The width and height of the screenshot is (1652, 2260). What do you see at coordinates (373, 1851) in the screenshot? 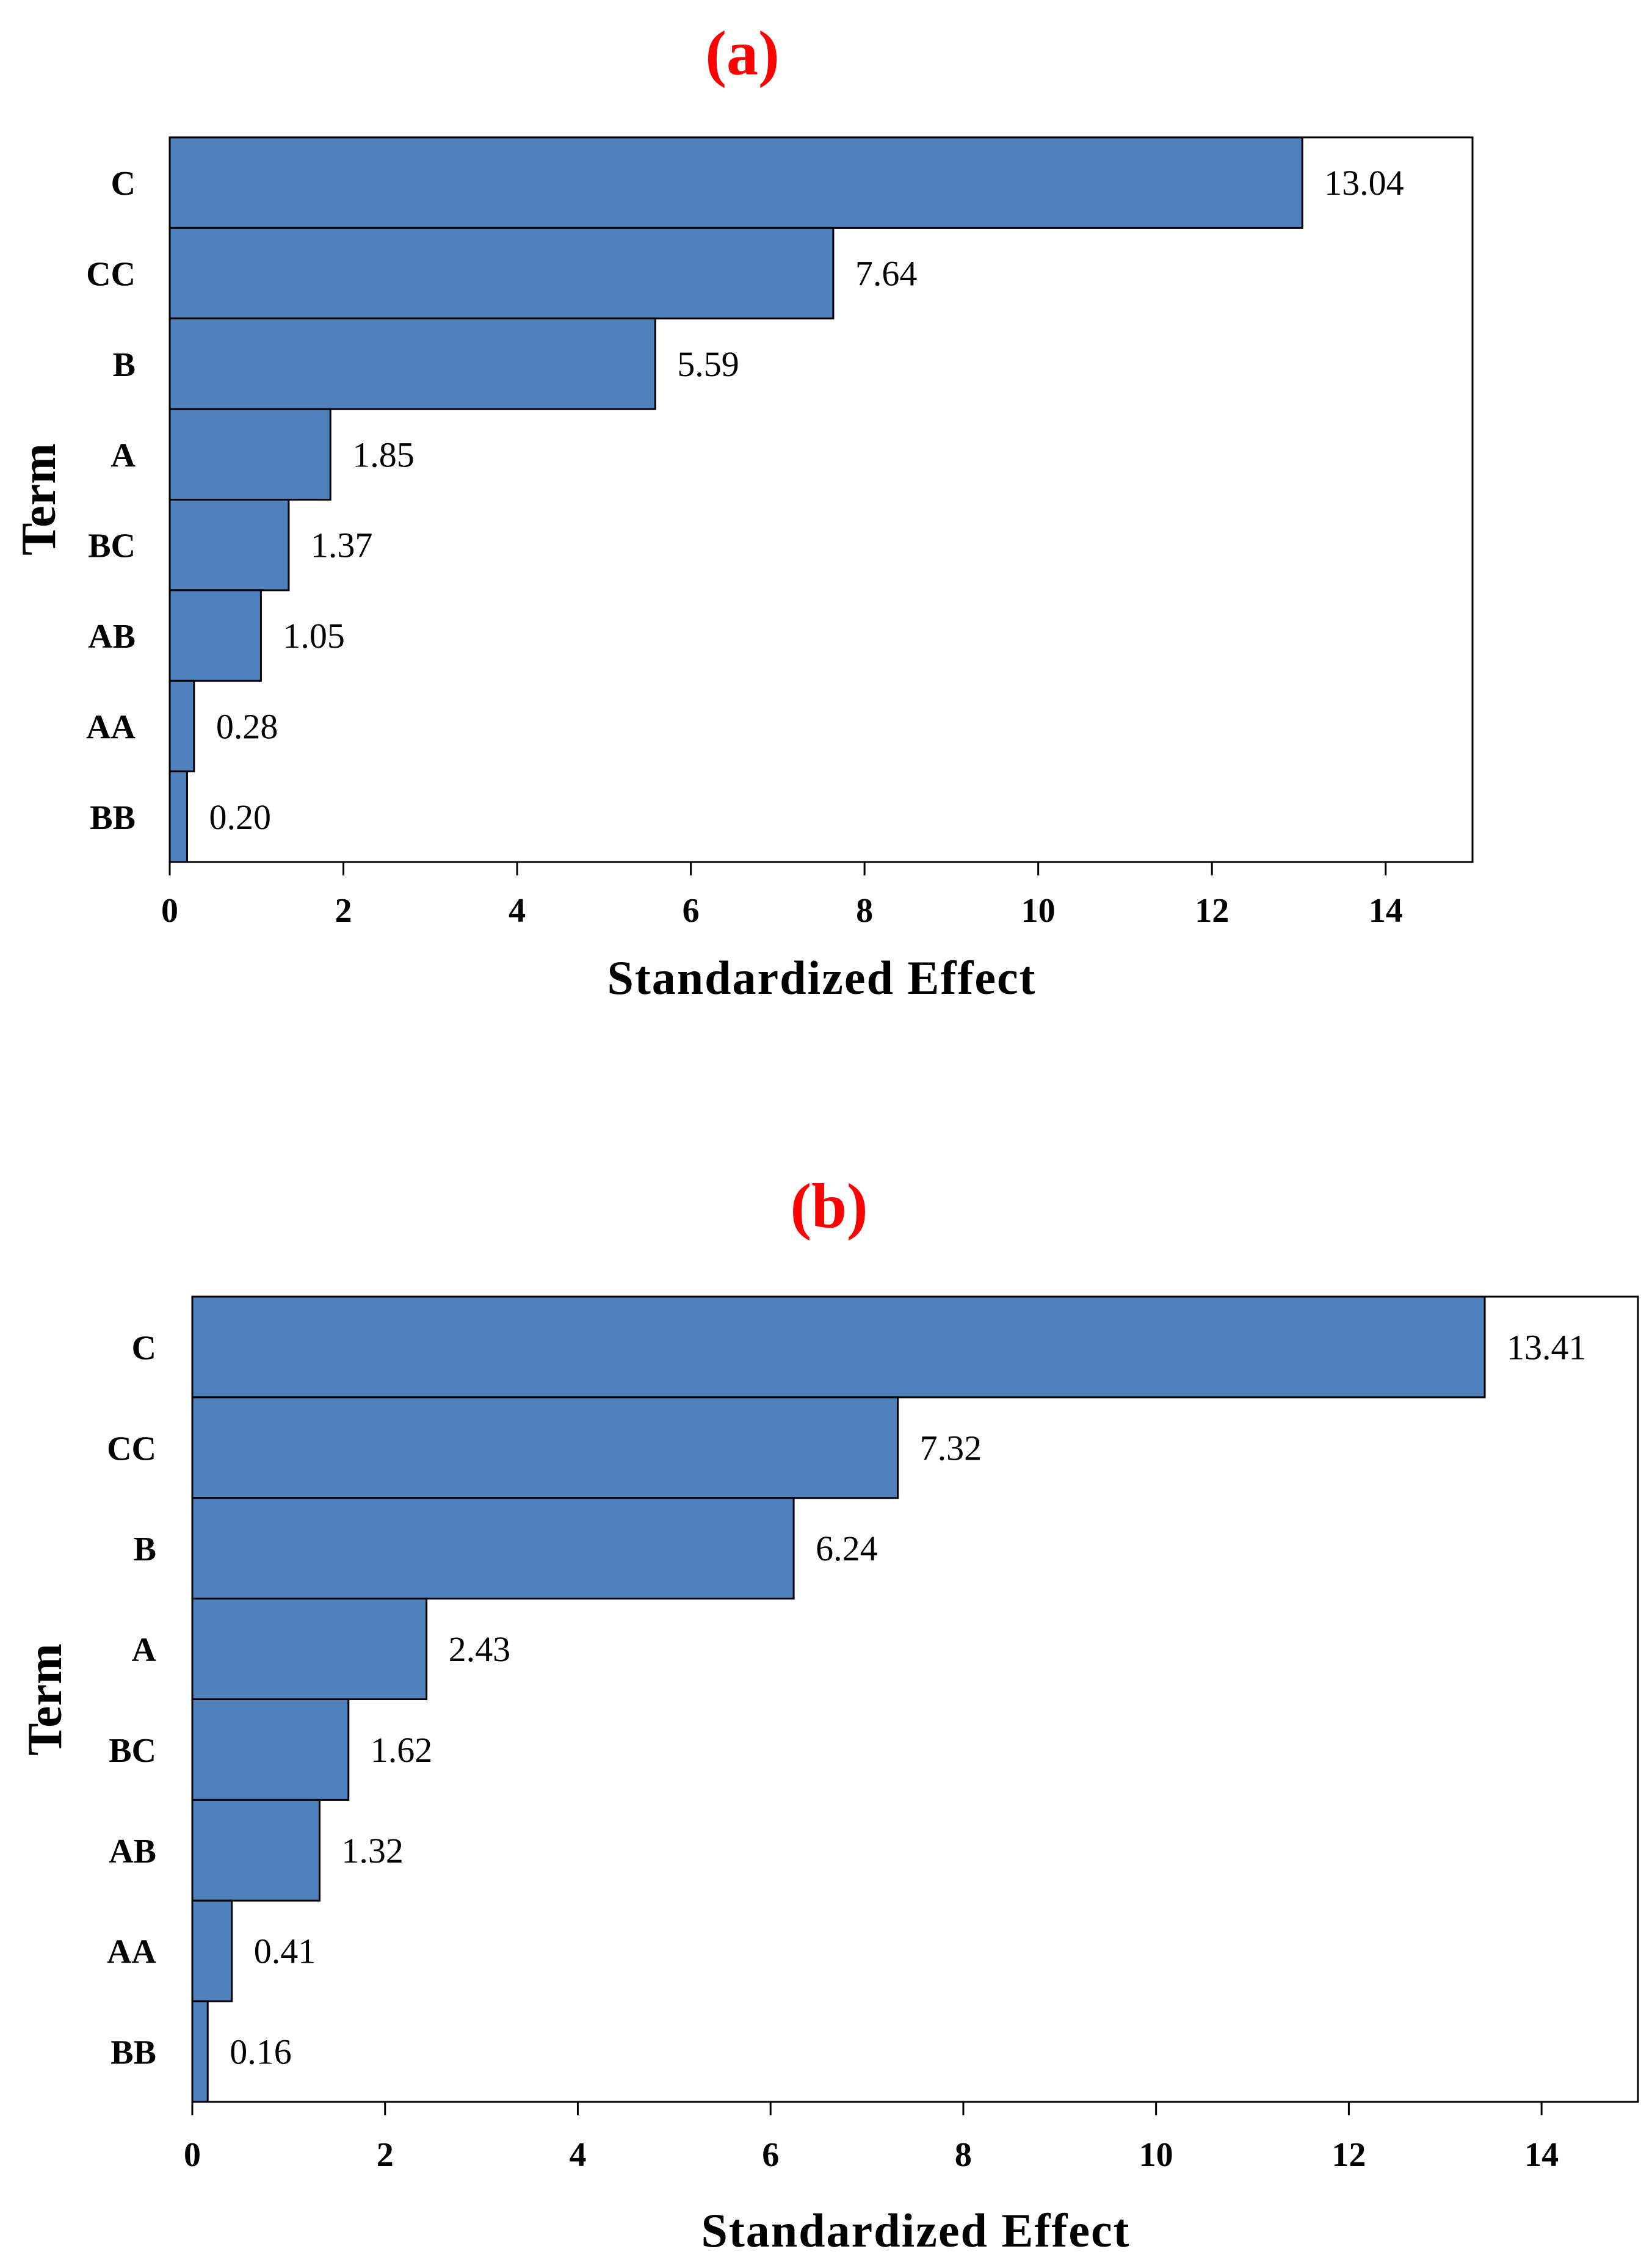
I see `value-label-ab: 1.32` at bounding box center [373, 1851].